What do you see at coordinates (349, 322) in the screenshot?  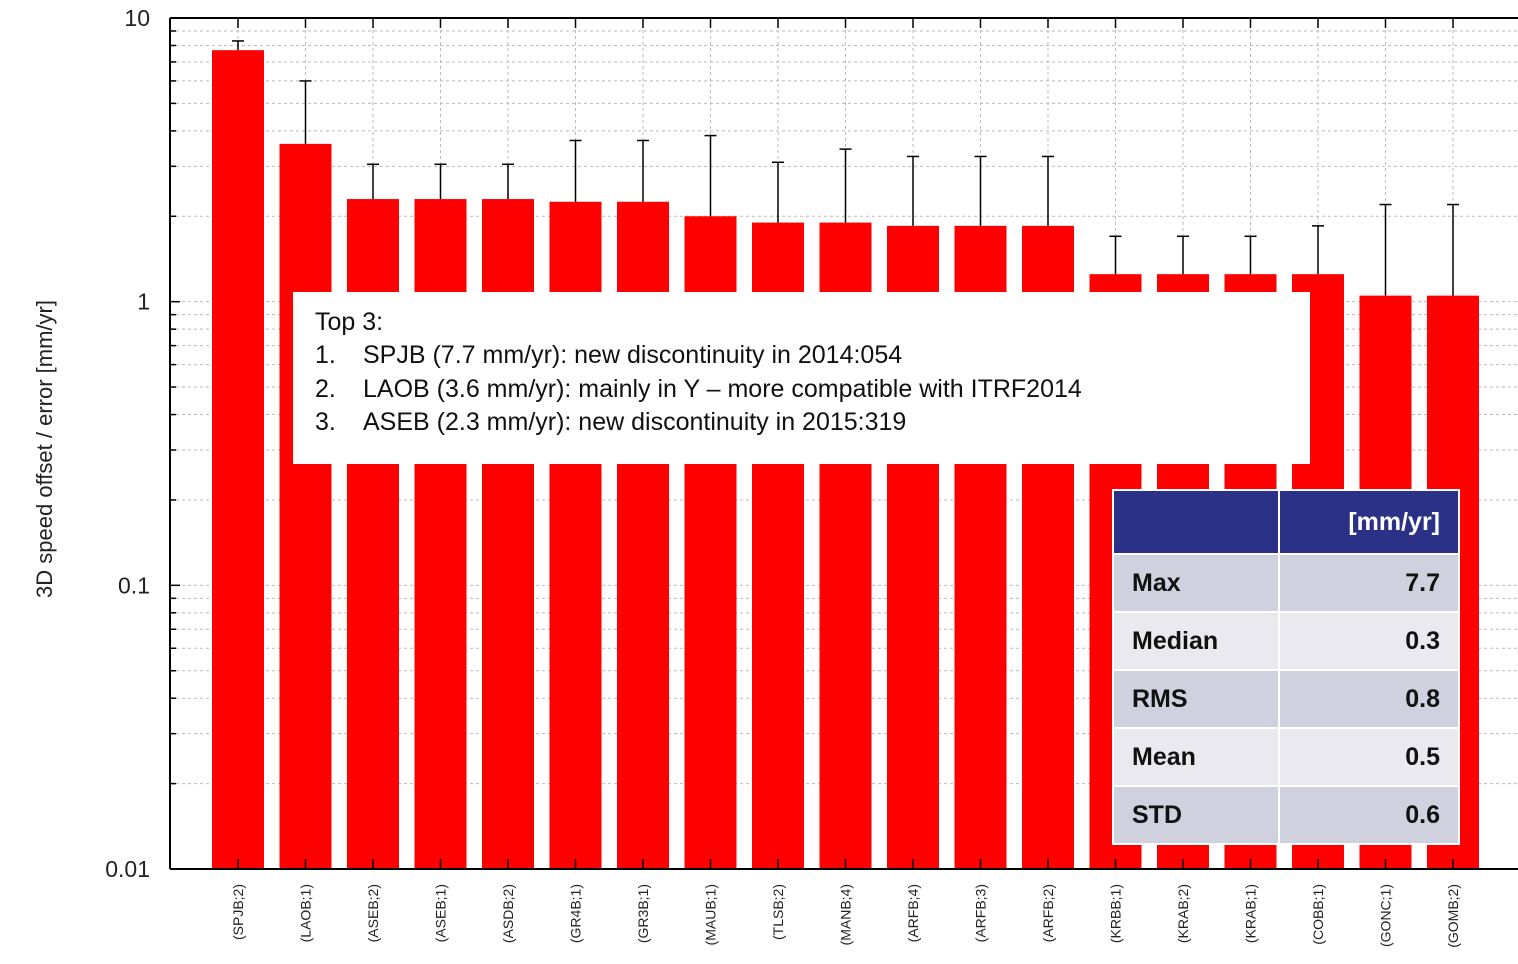 I see `annotation-heading: Top 3:` at bounding box center [349, 322].